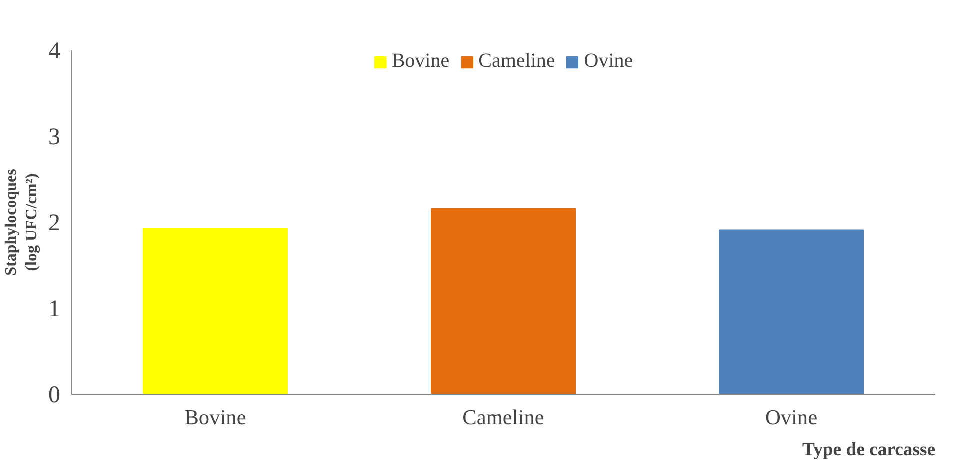 This screenshot has height=473, width=965. I want to click on y-axis-title: Staphylocoques (log UFC/cm²), so click(21, 222).